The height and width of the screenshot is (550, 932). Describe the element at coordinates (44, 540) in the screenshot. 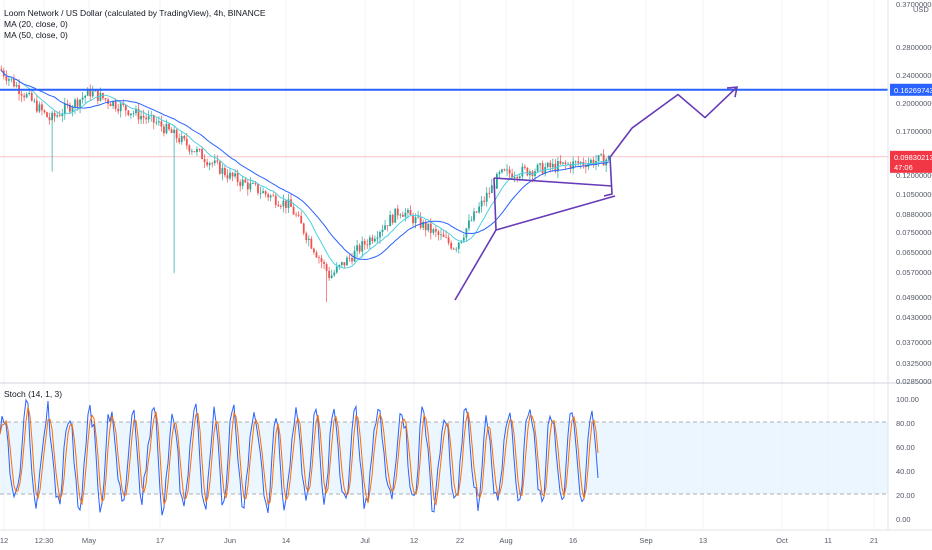

I see `time-tick-label: 12:30` at that location.